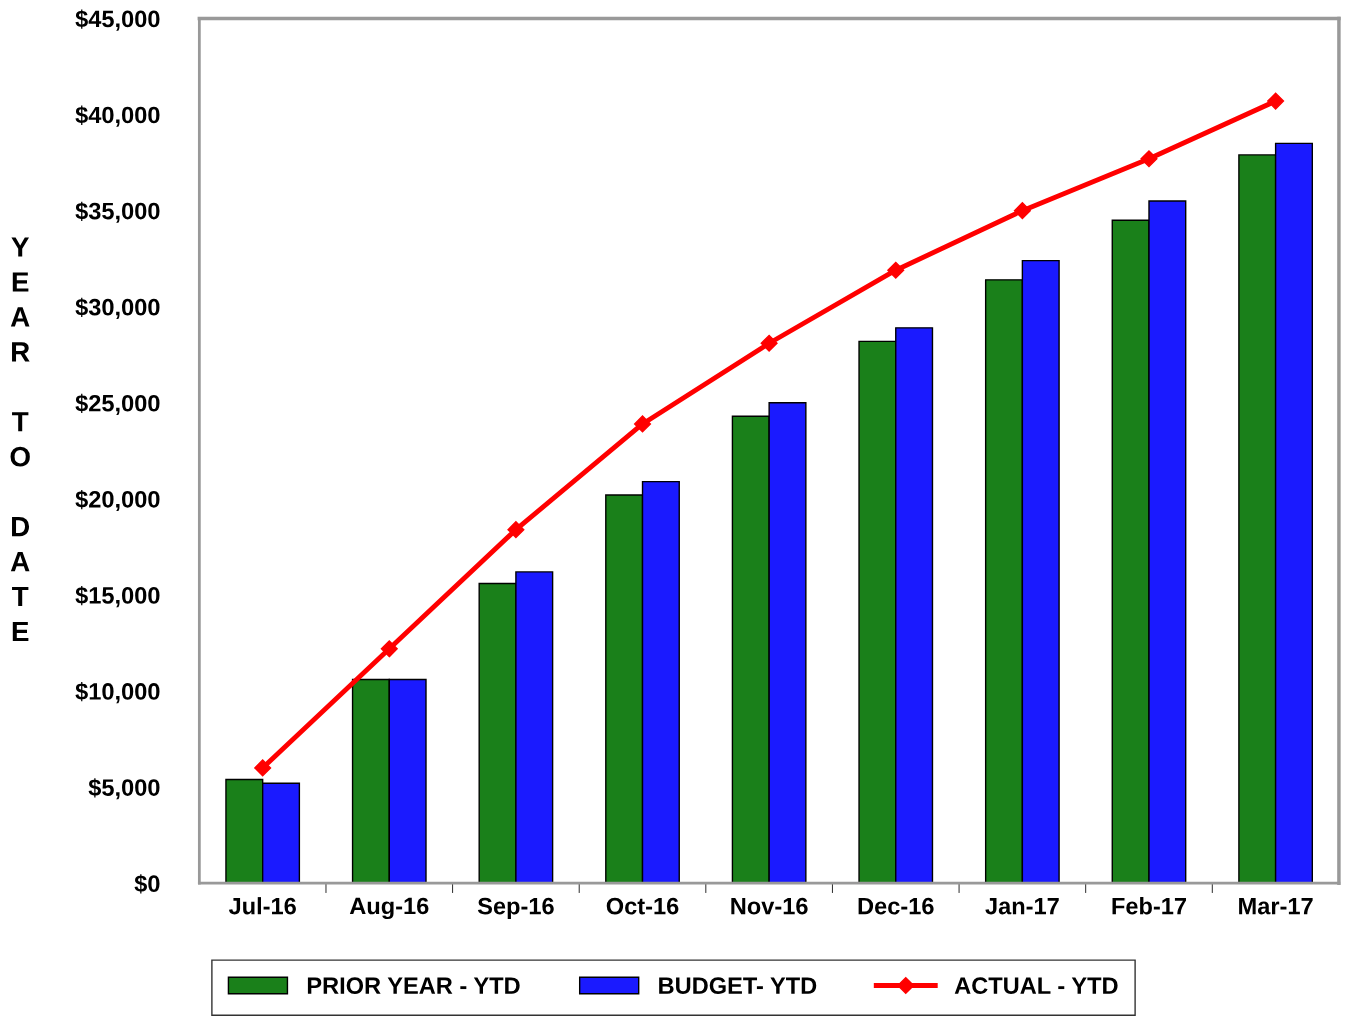 This screenshot has width=1347, height=1027. I want to click on x-tick-label: Jul-16, so click(262, 906).